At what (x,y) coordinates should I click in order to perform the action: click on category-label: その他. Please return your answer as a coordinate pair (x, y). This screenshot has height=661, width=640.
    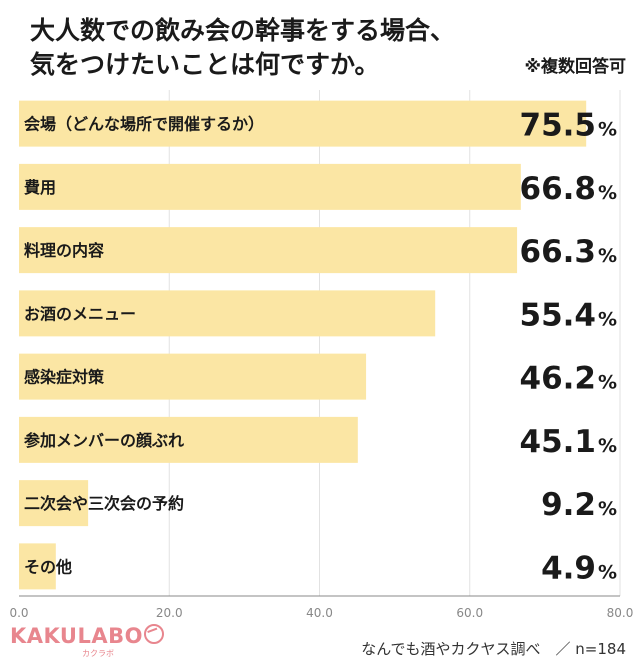
    Looking at the image, I should click on (48, 566).